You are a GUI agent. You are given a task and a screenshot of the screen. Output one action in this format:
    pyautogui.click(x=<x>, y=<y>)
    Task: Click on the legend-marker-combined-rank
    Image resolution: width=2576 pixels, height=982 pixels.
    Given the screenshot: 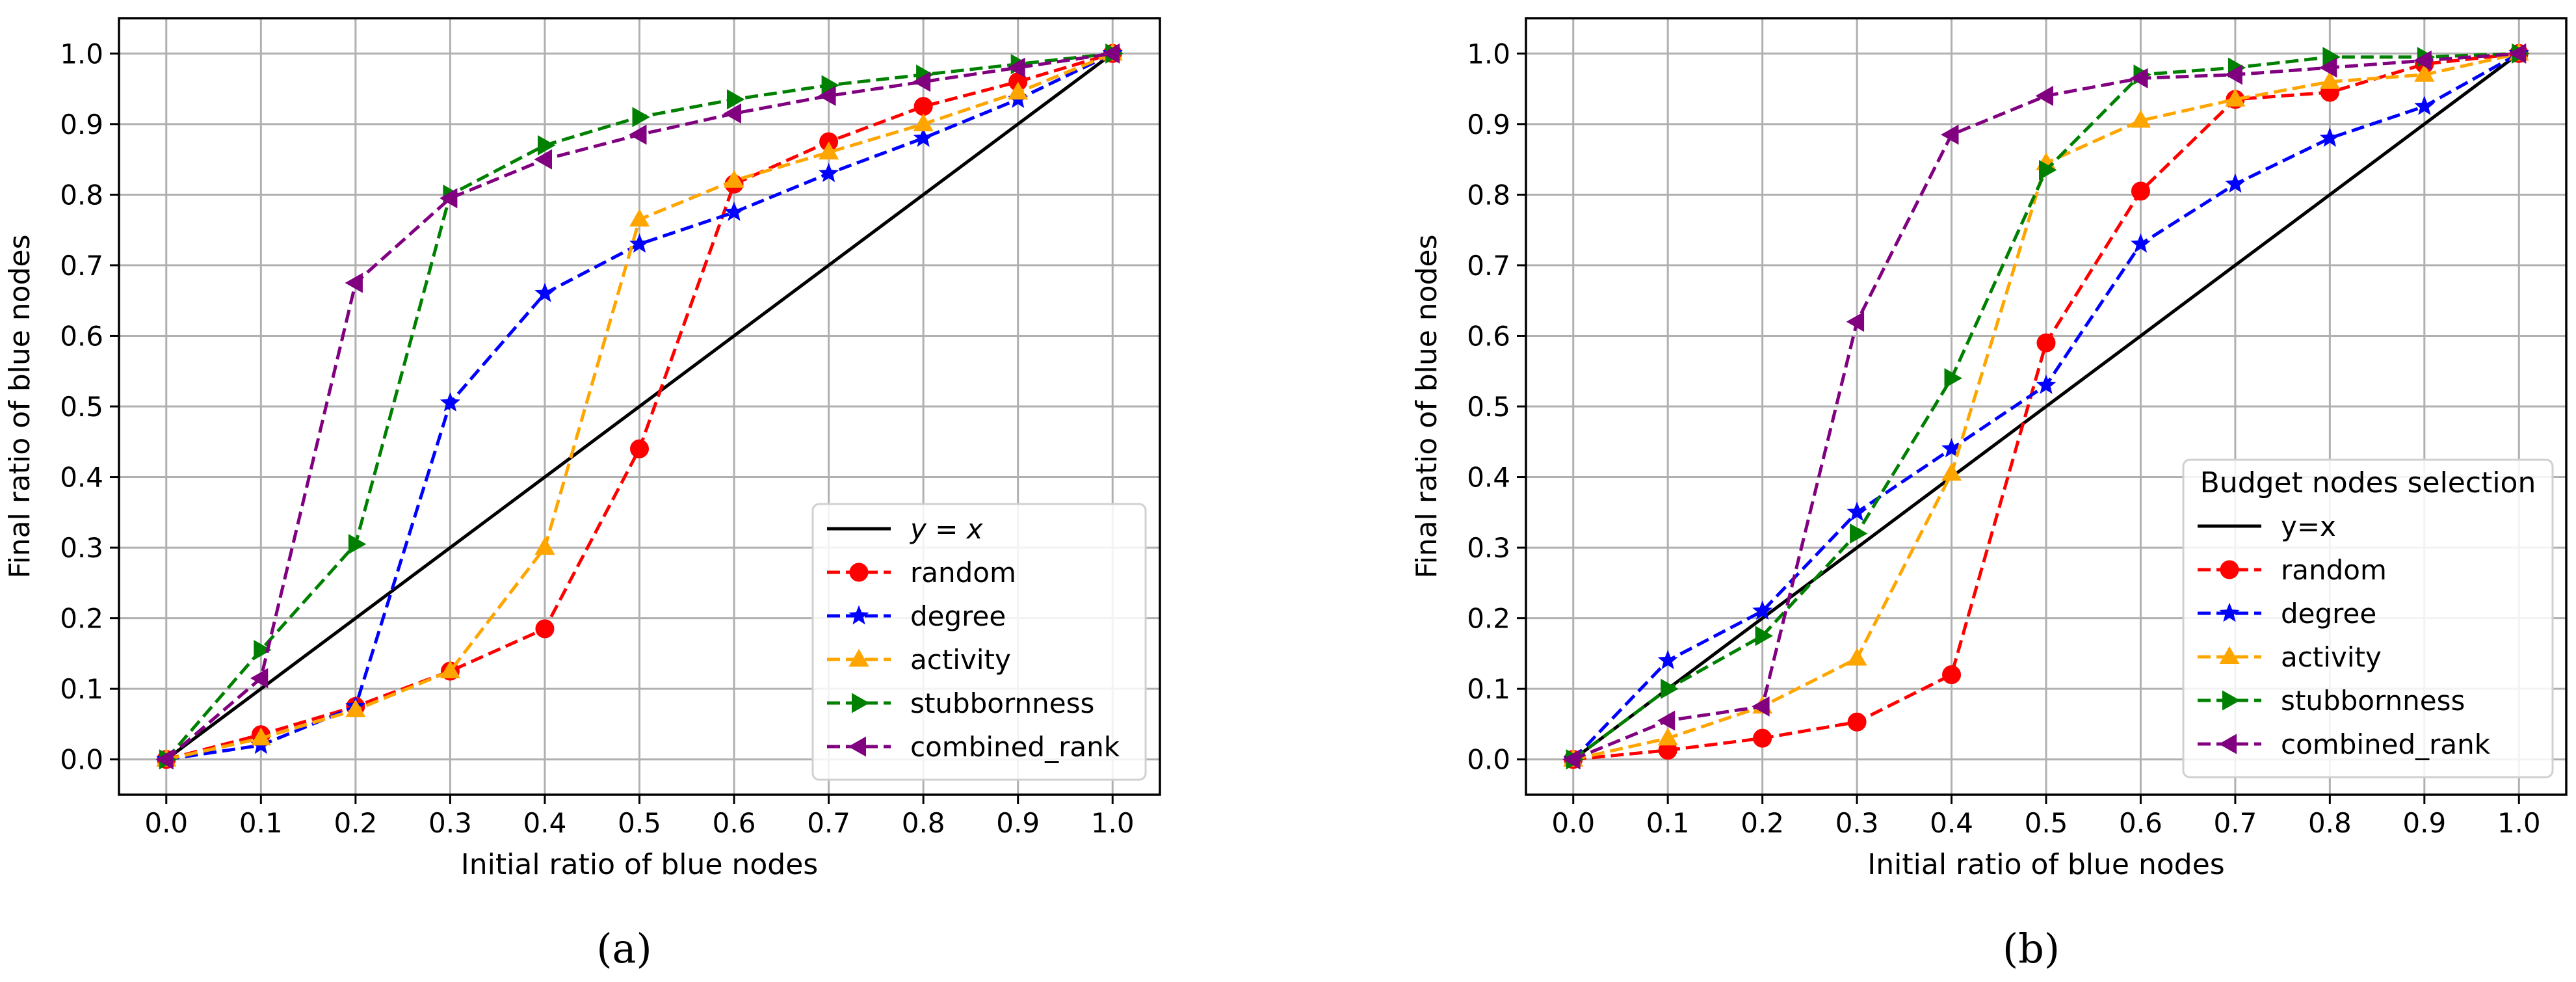 What is the action you would take?
    pyautogui.click(x=857, y=746)
    